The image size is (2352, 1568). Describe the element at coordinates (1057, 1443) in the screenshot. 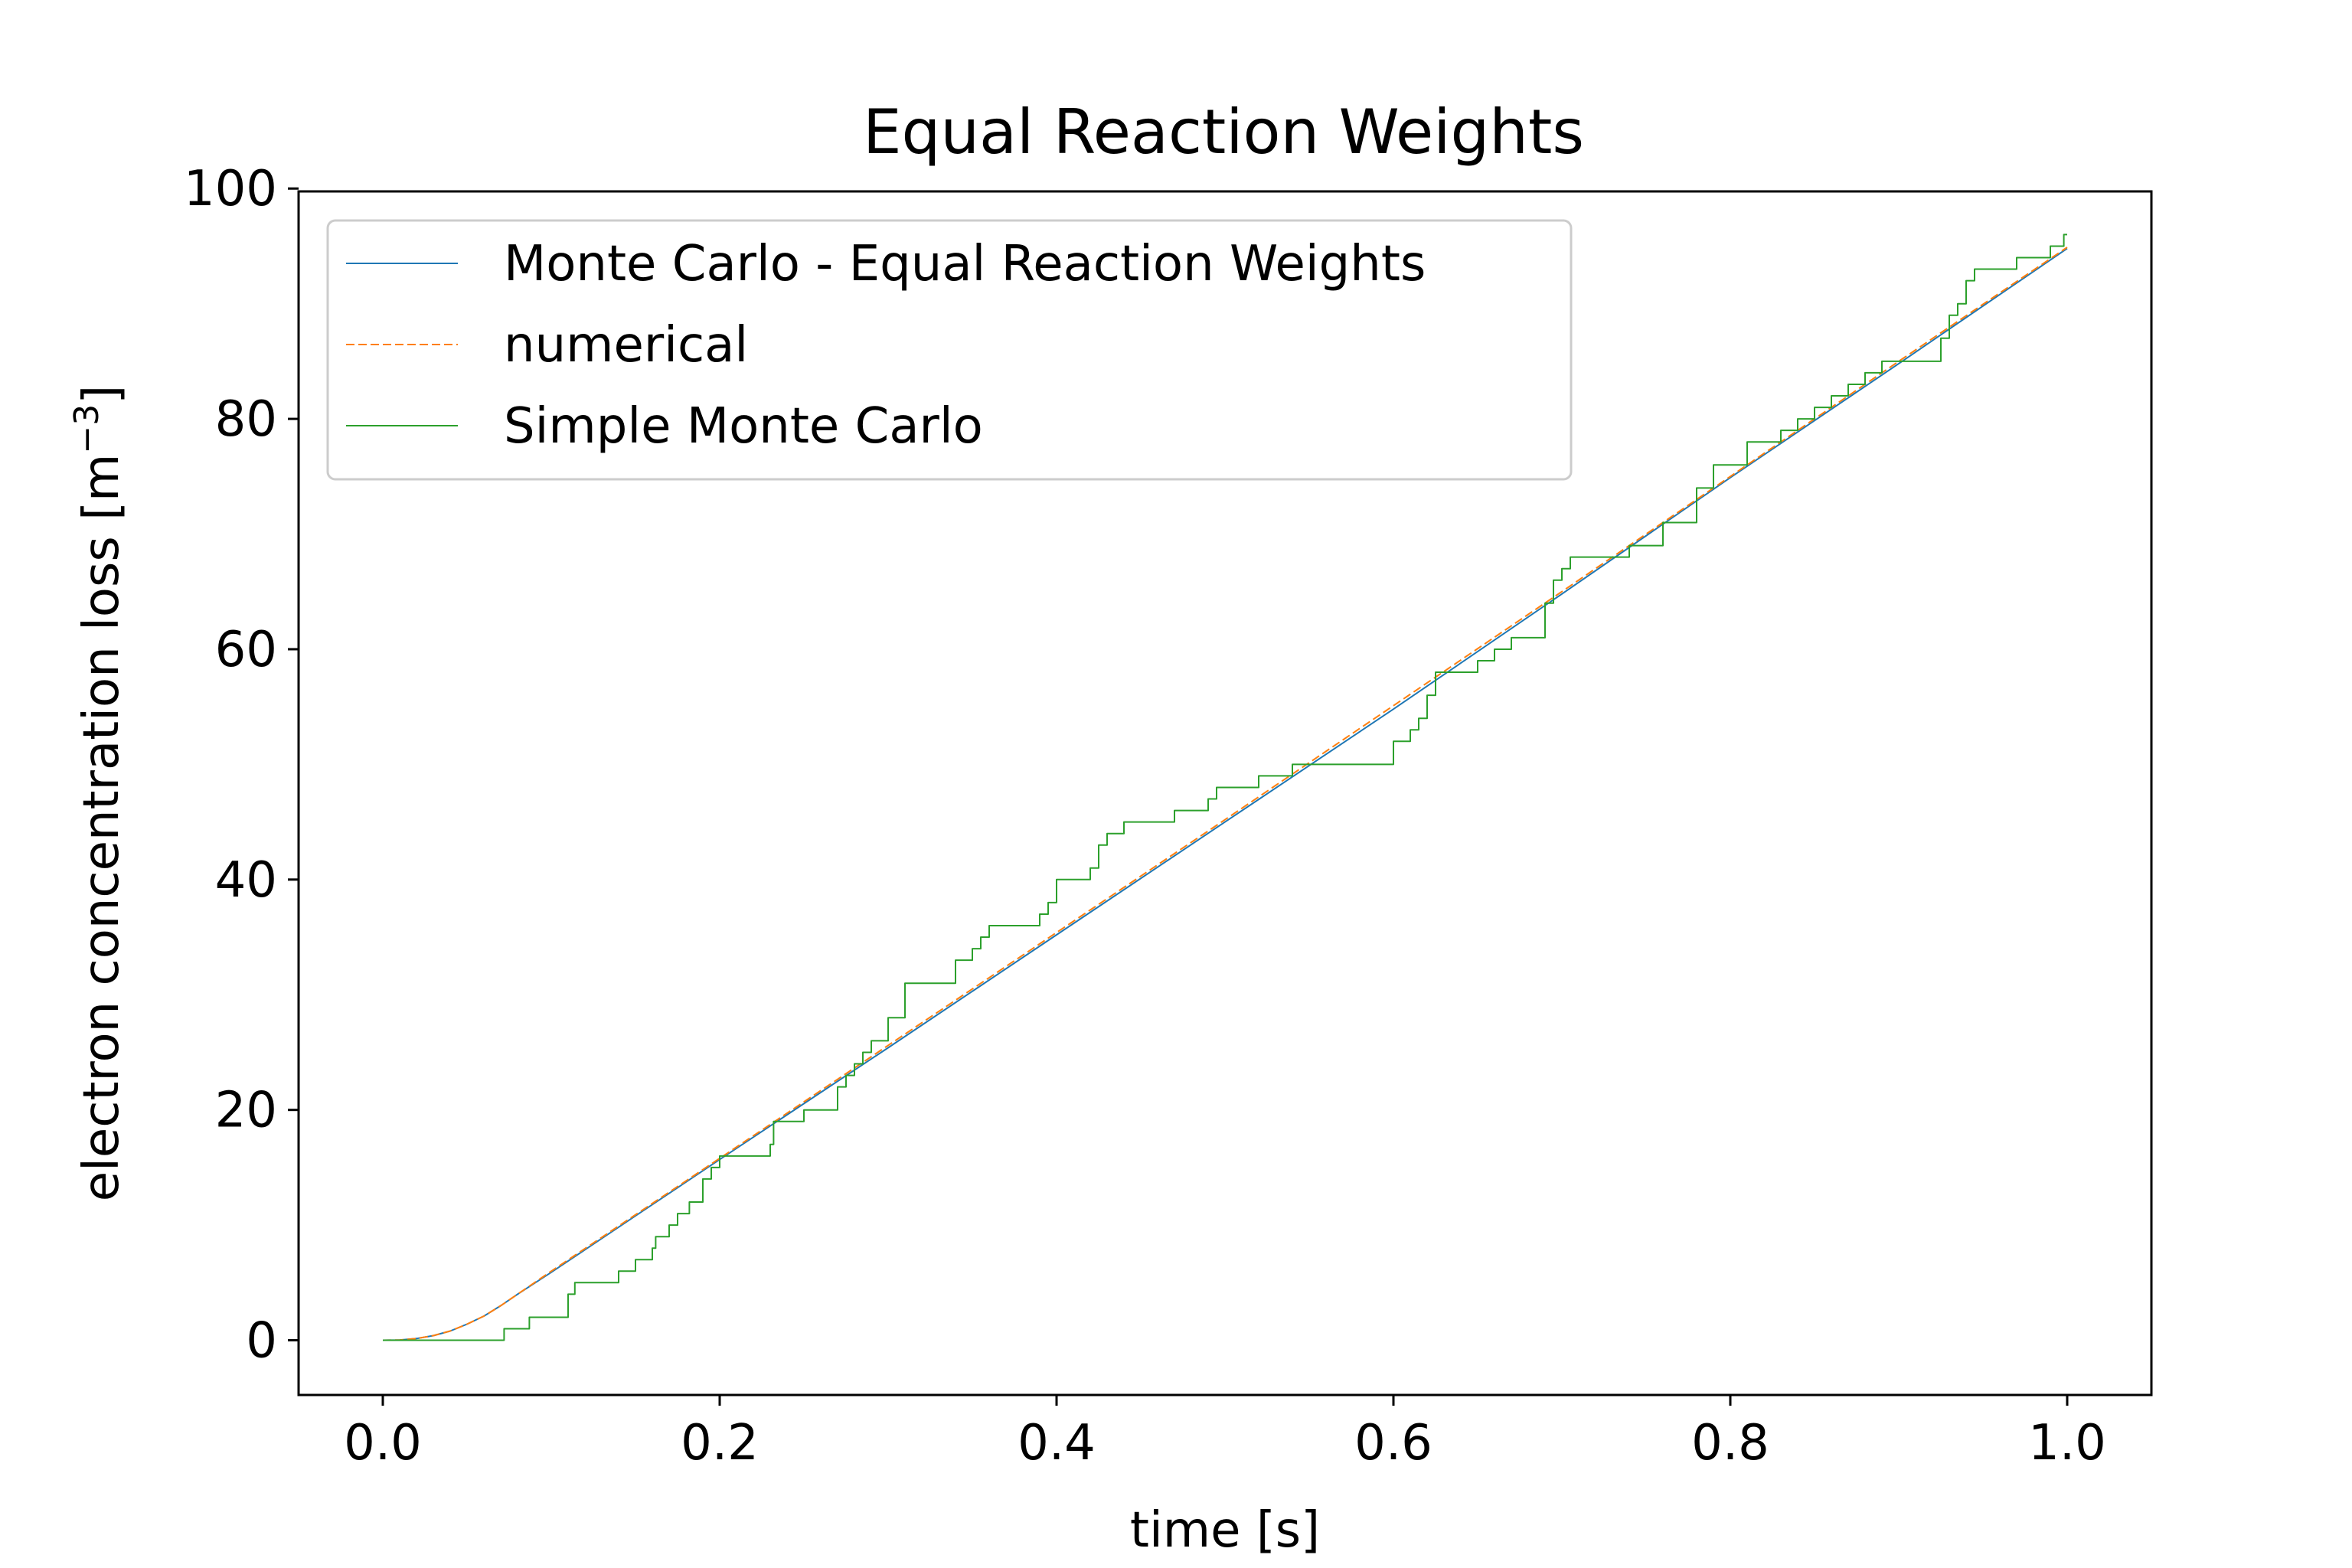

I see `x-tick-label: 0.4` at that location.